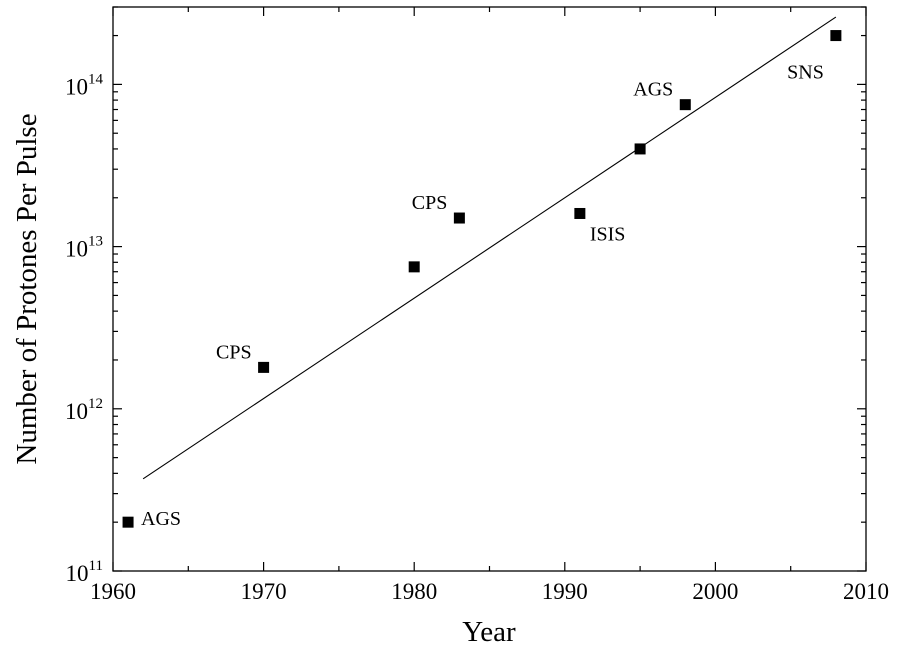 This screenshot has height=653, width=899. Describe the element at coordinates (96, 566) in the screenshot. I see `y-tick-exponent: 11` at that location.